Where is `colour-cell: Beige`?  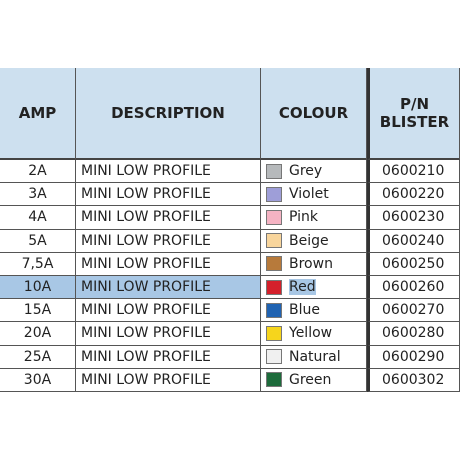
colour-cell: Beige is located at coordinates (314, 241).